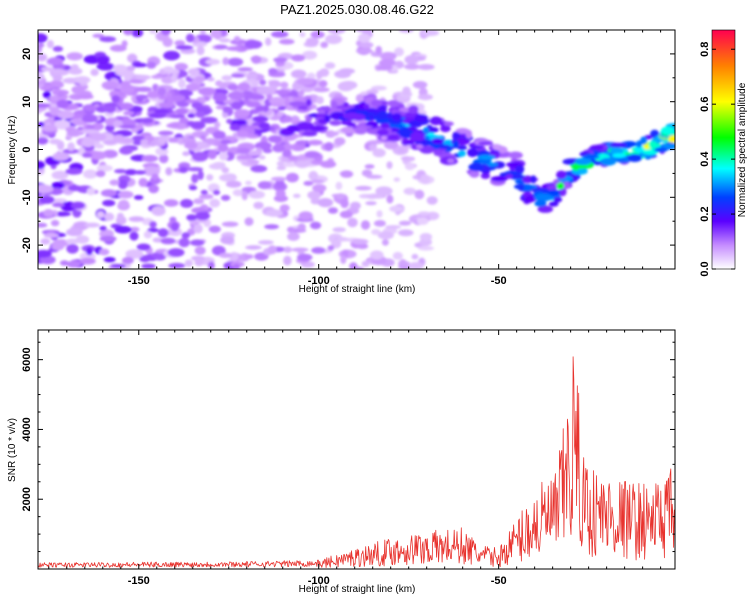 This screenshot has height=600, width=750. Describe the element at coordinates (139, 581) in the screenshot. I see `snr-xtick-label: -150` at that location.